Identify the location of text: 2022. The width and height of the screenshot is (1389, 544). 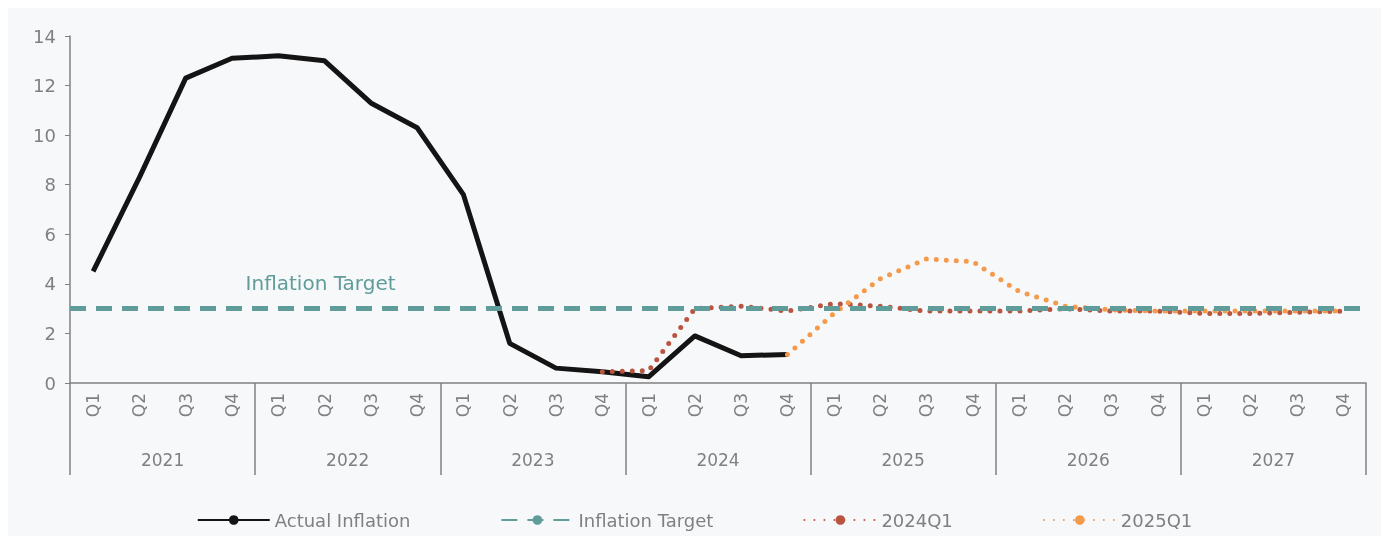
(348, 459).